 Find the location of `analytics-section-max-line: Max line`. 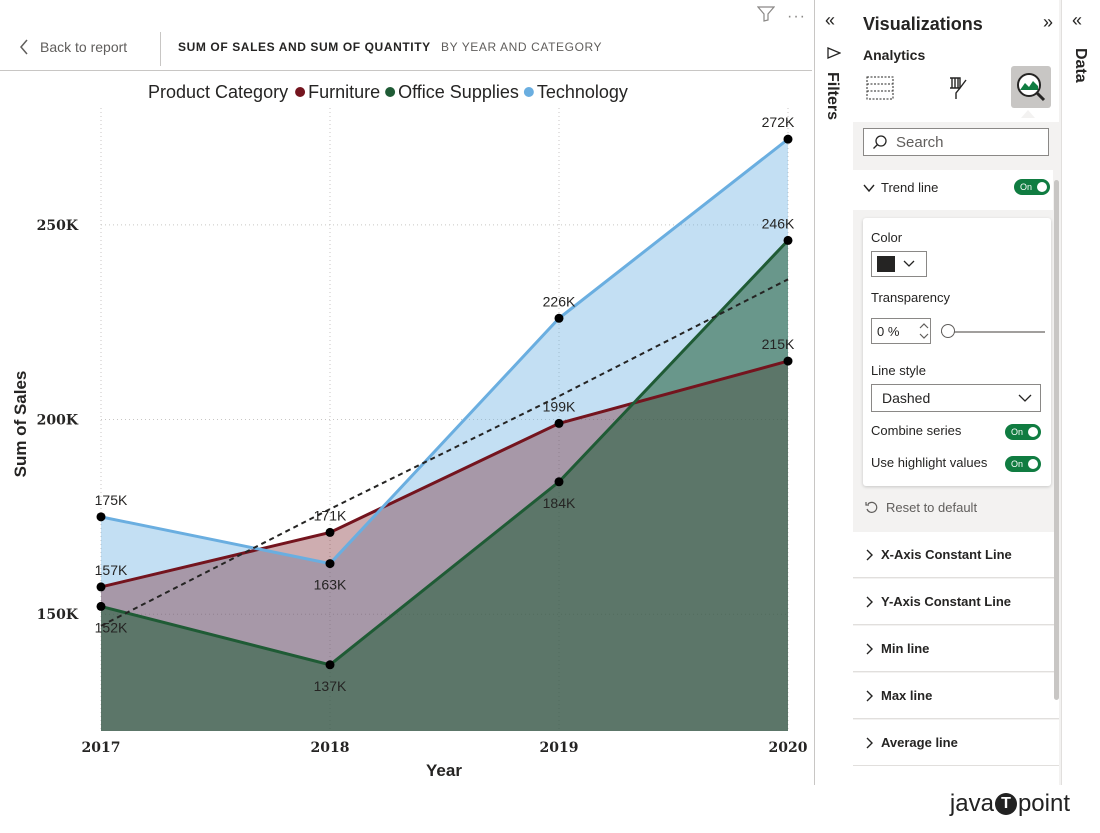

analytics-section-max-line: Max line is located at coordinates (956, 696).